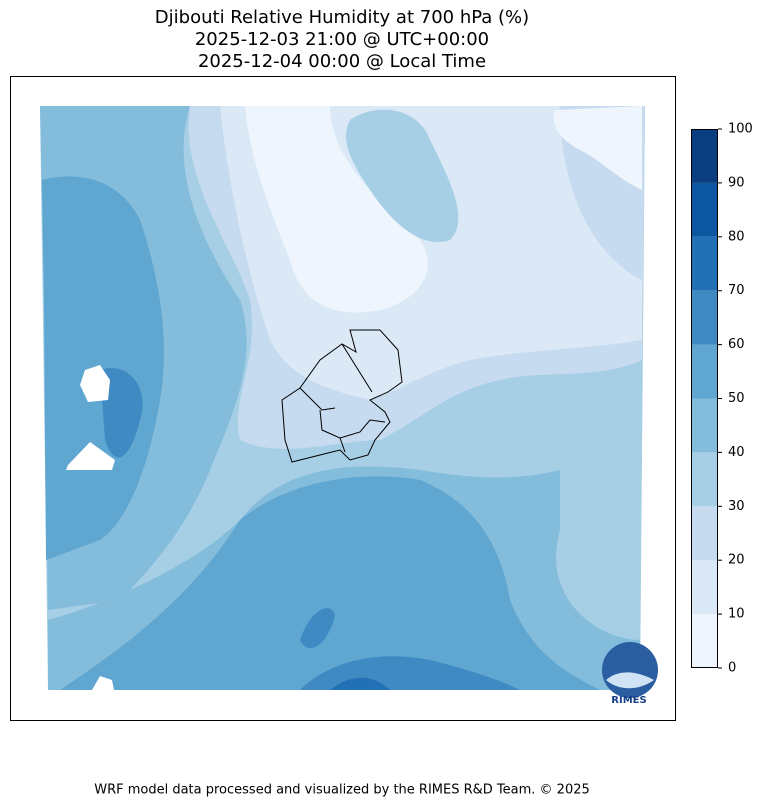  I want to click on title-line: 2025-12-04 00:00 @ Local Time, so click(342, 61).